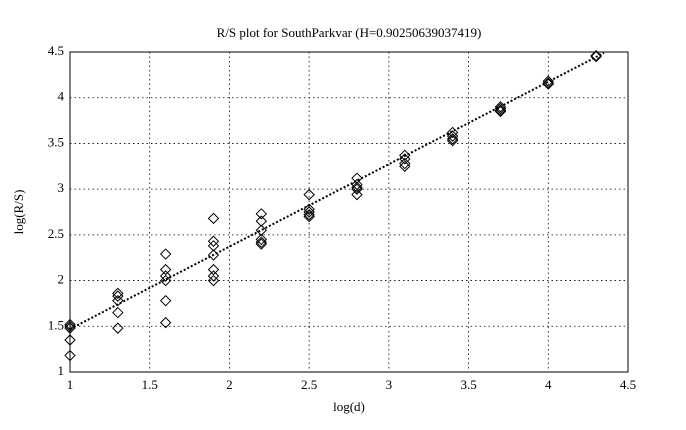  What do you see at coordinates (61, 370) in the screenshot?
I see `y-tick-label: 1` at bounding box center [61, 370].